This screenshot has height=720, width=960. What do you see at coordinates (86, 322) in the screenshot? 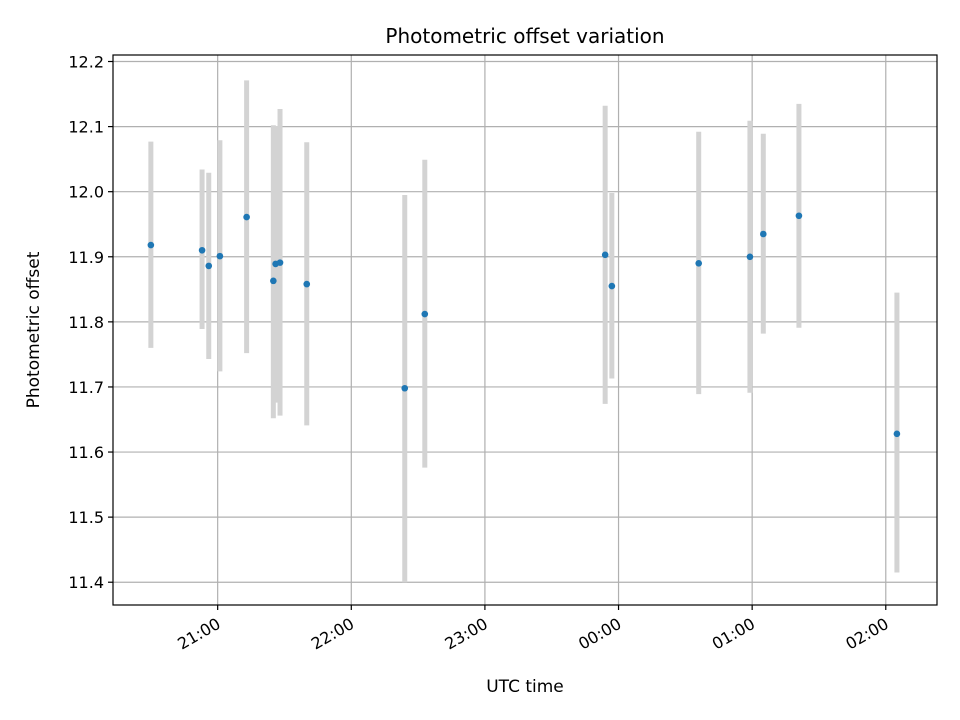
I see `y-tick-label: 11.8` at bounding box center [86, 322].